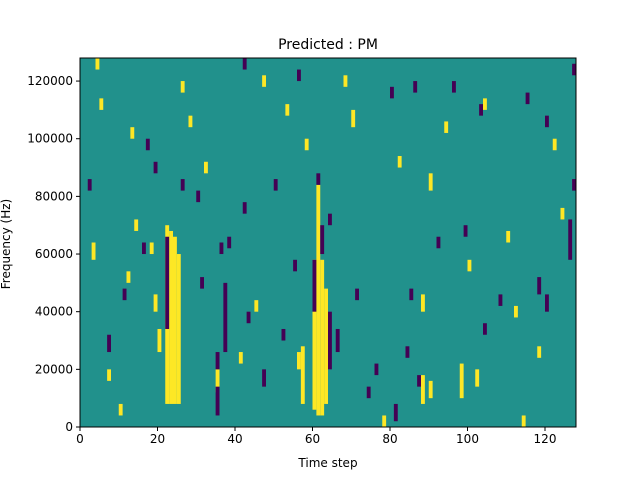 The height and width of the screenshot is (480, 640). I want to click on x-tick-label: 80, so click(389, 439).